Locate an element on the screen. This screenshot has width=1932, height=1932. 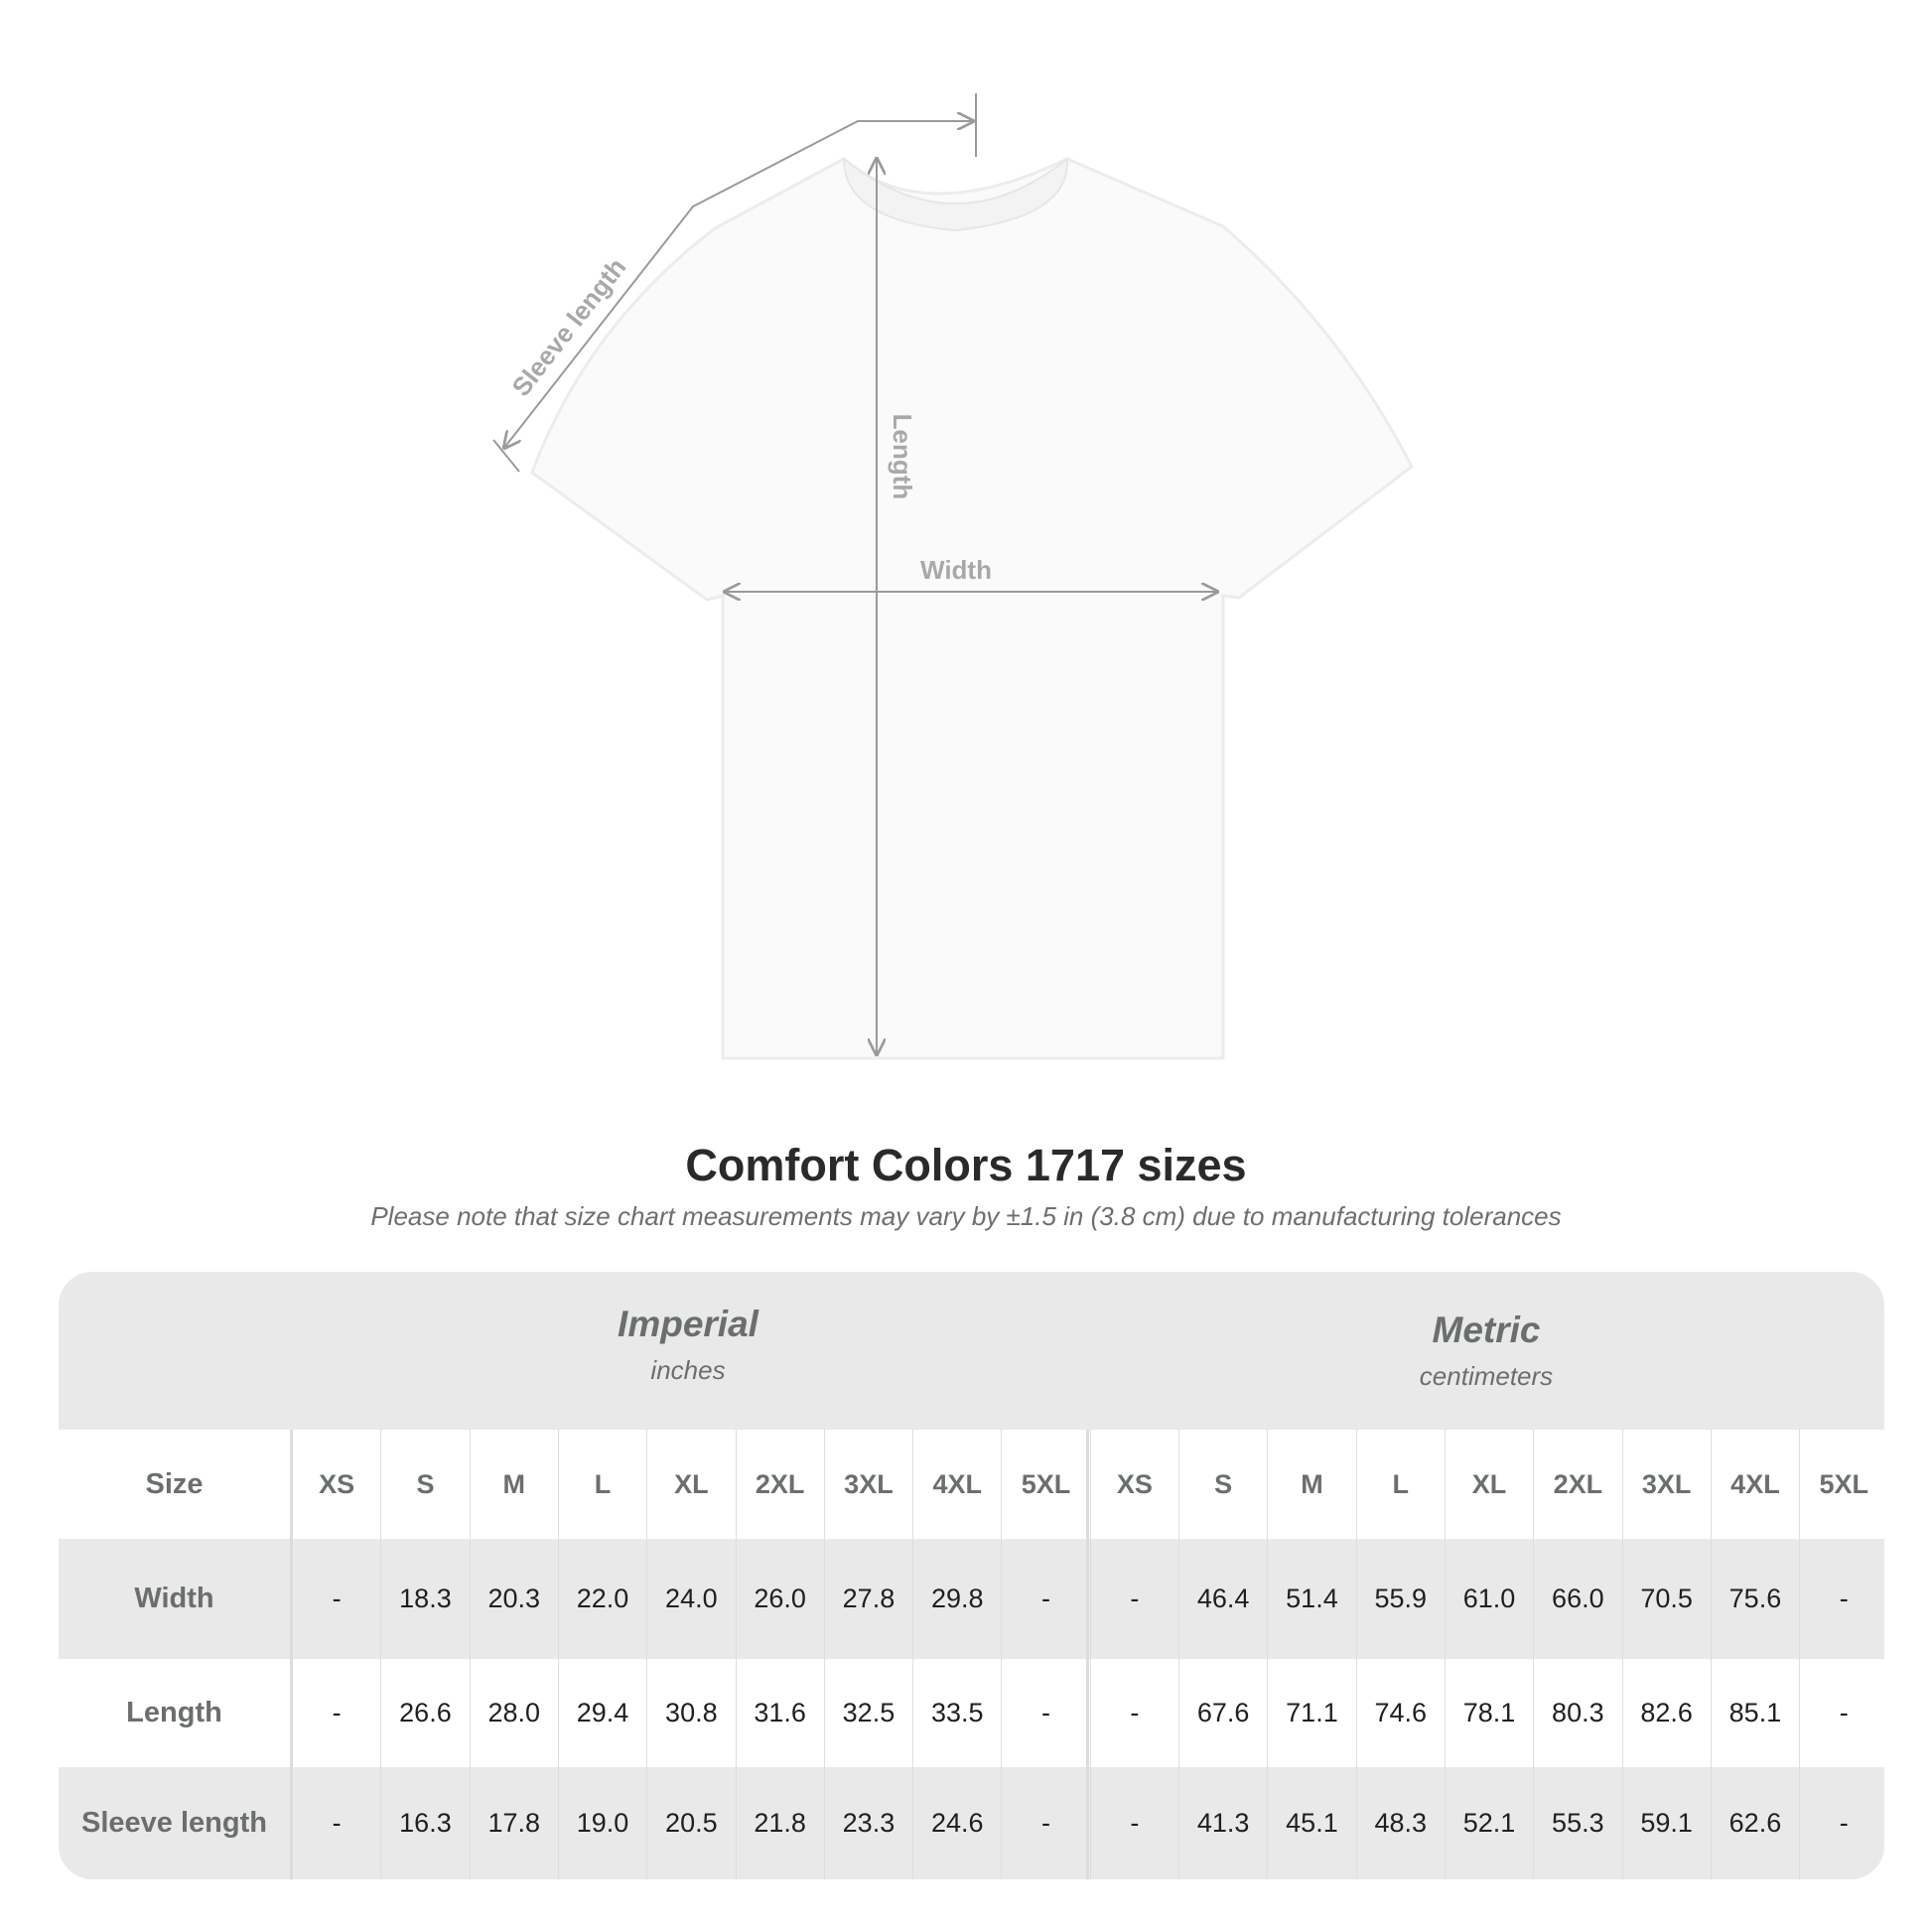
imperial-value-cell: 28.0 is located at coordinates (513, 1713).